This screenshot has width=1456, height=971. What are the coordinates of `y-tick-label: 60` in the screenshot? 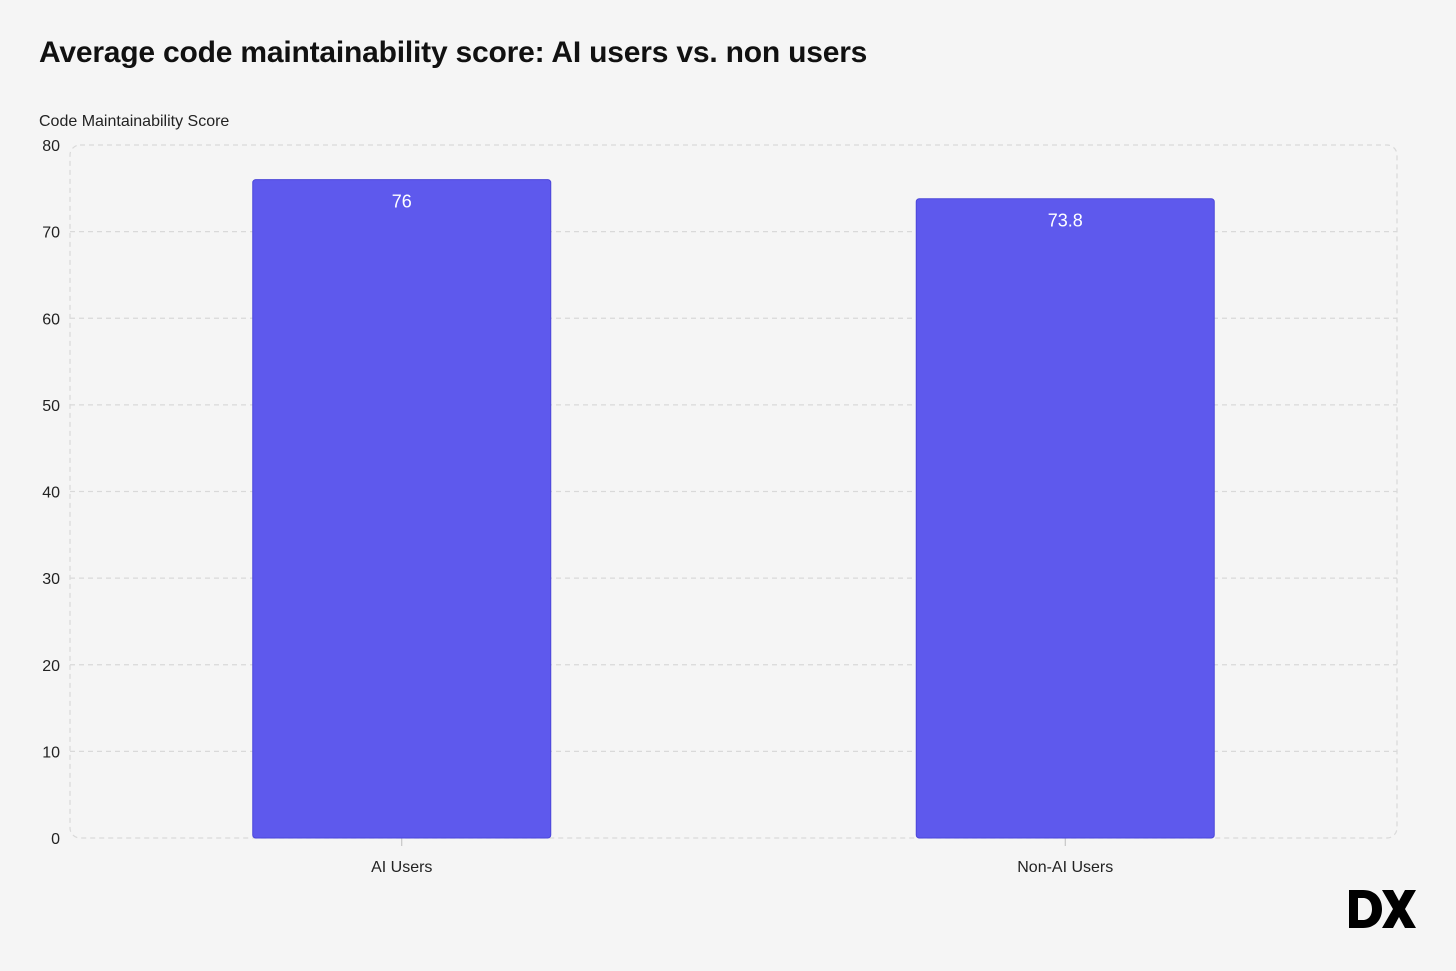 It's located at (51, 319).